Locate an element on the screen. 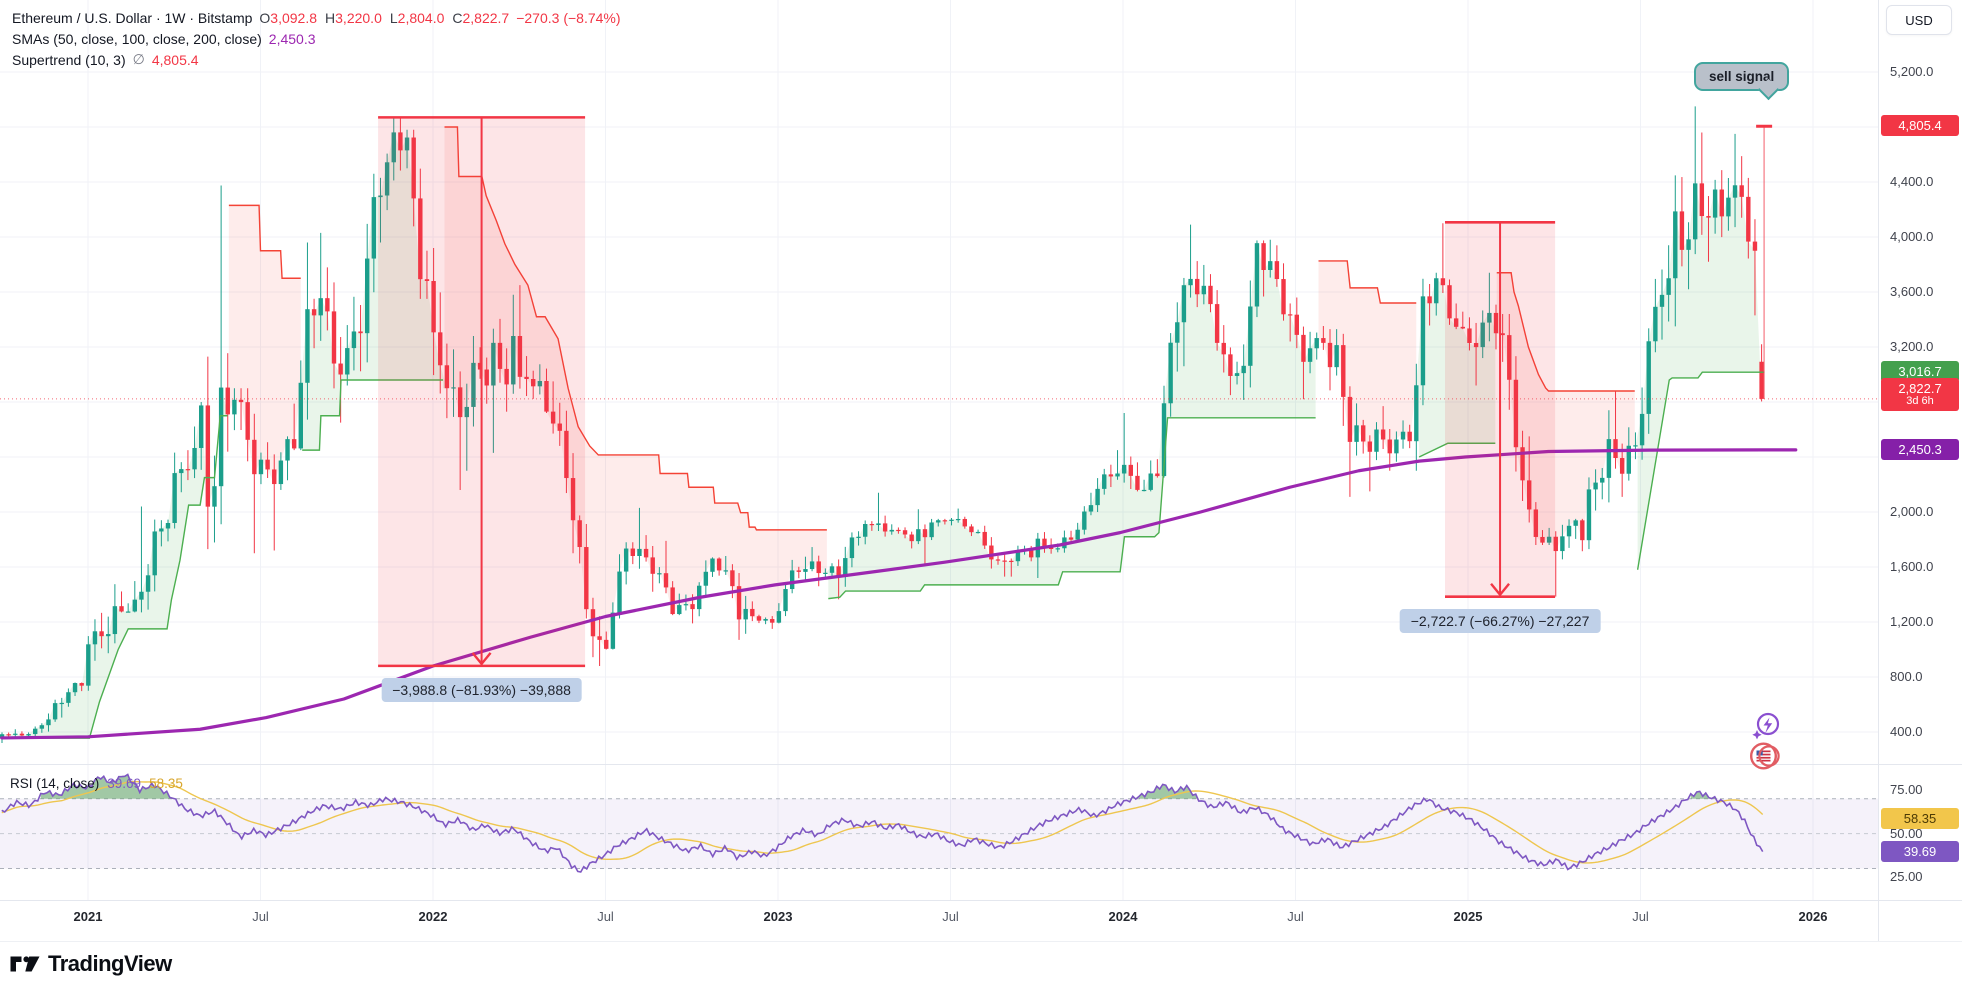 This screenshot has height=994, width=1962. tradingview-logo-mark is located at coordinates (25, 964).